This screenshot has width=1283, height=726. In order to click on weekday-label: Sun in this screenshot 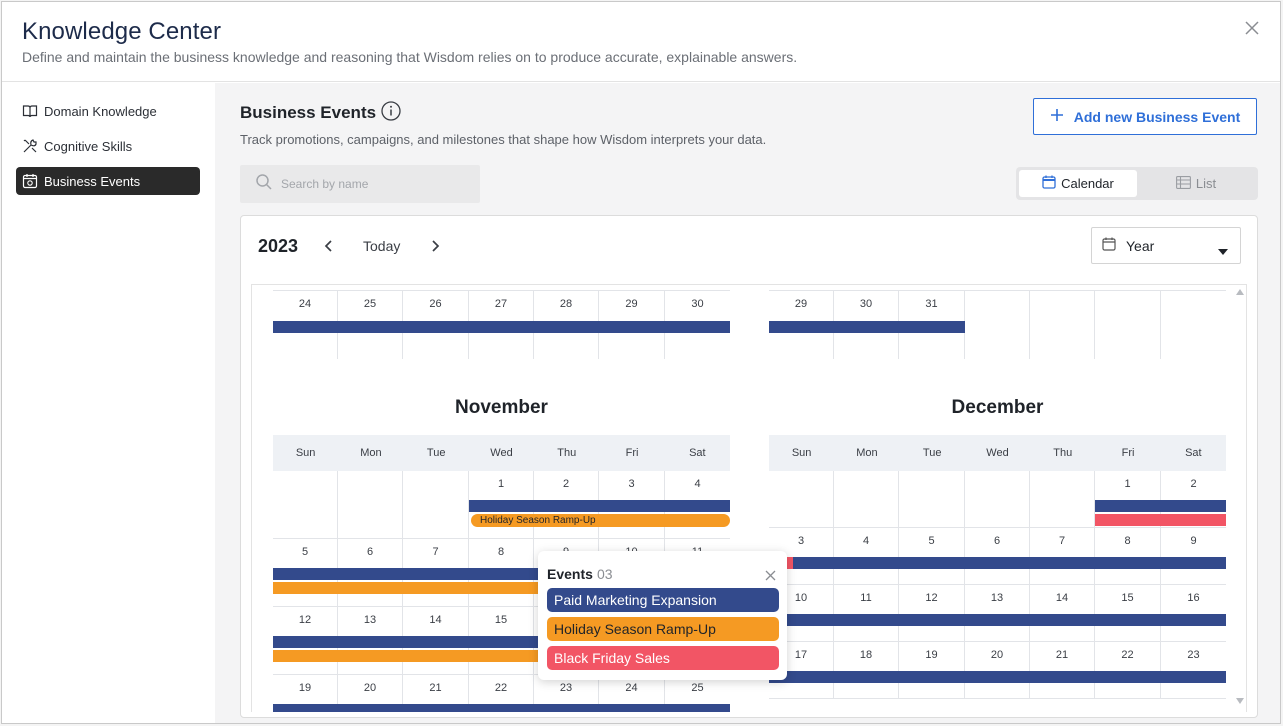, I will do `click(305, 453)`.